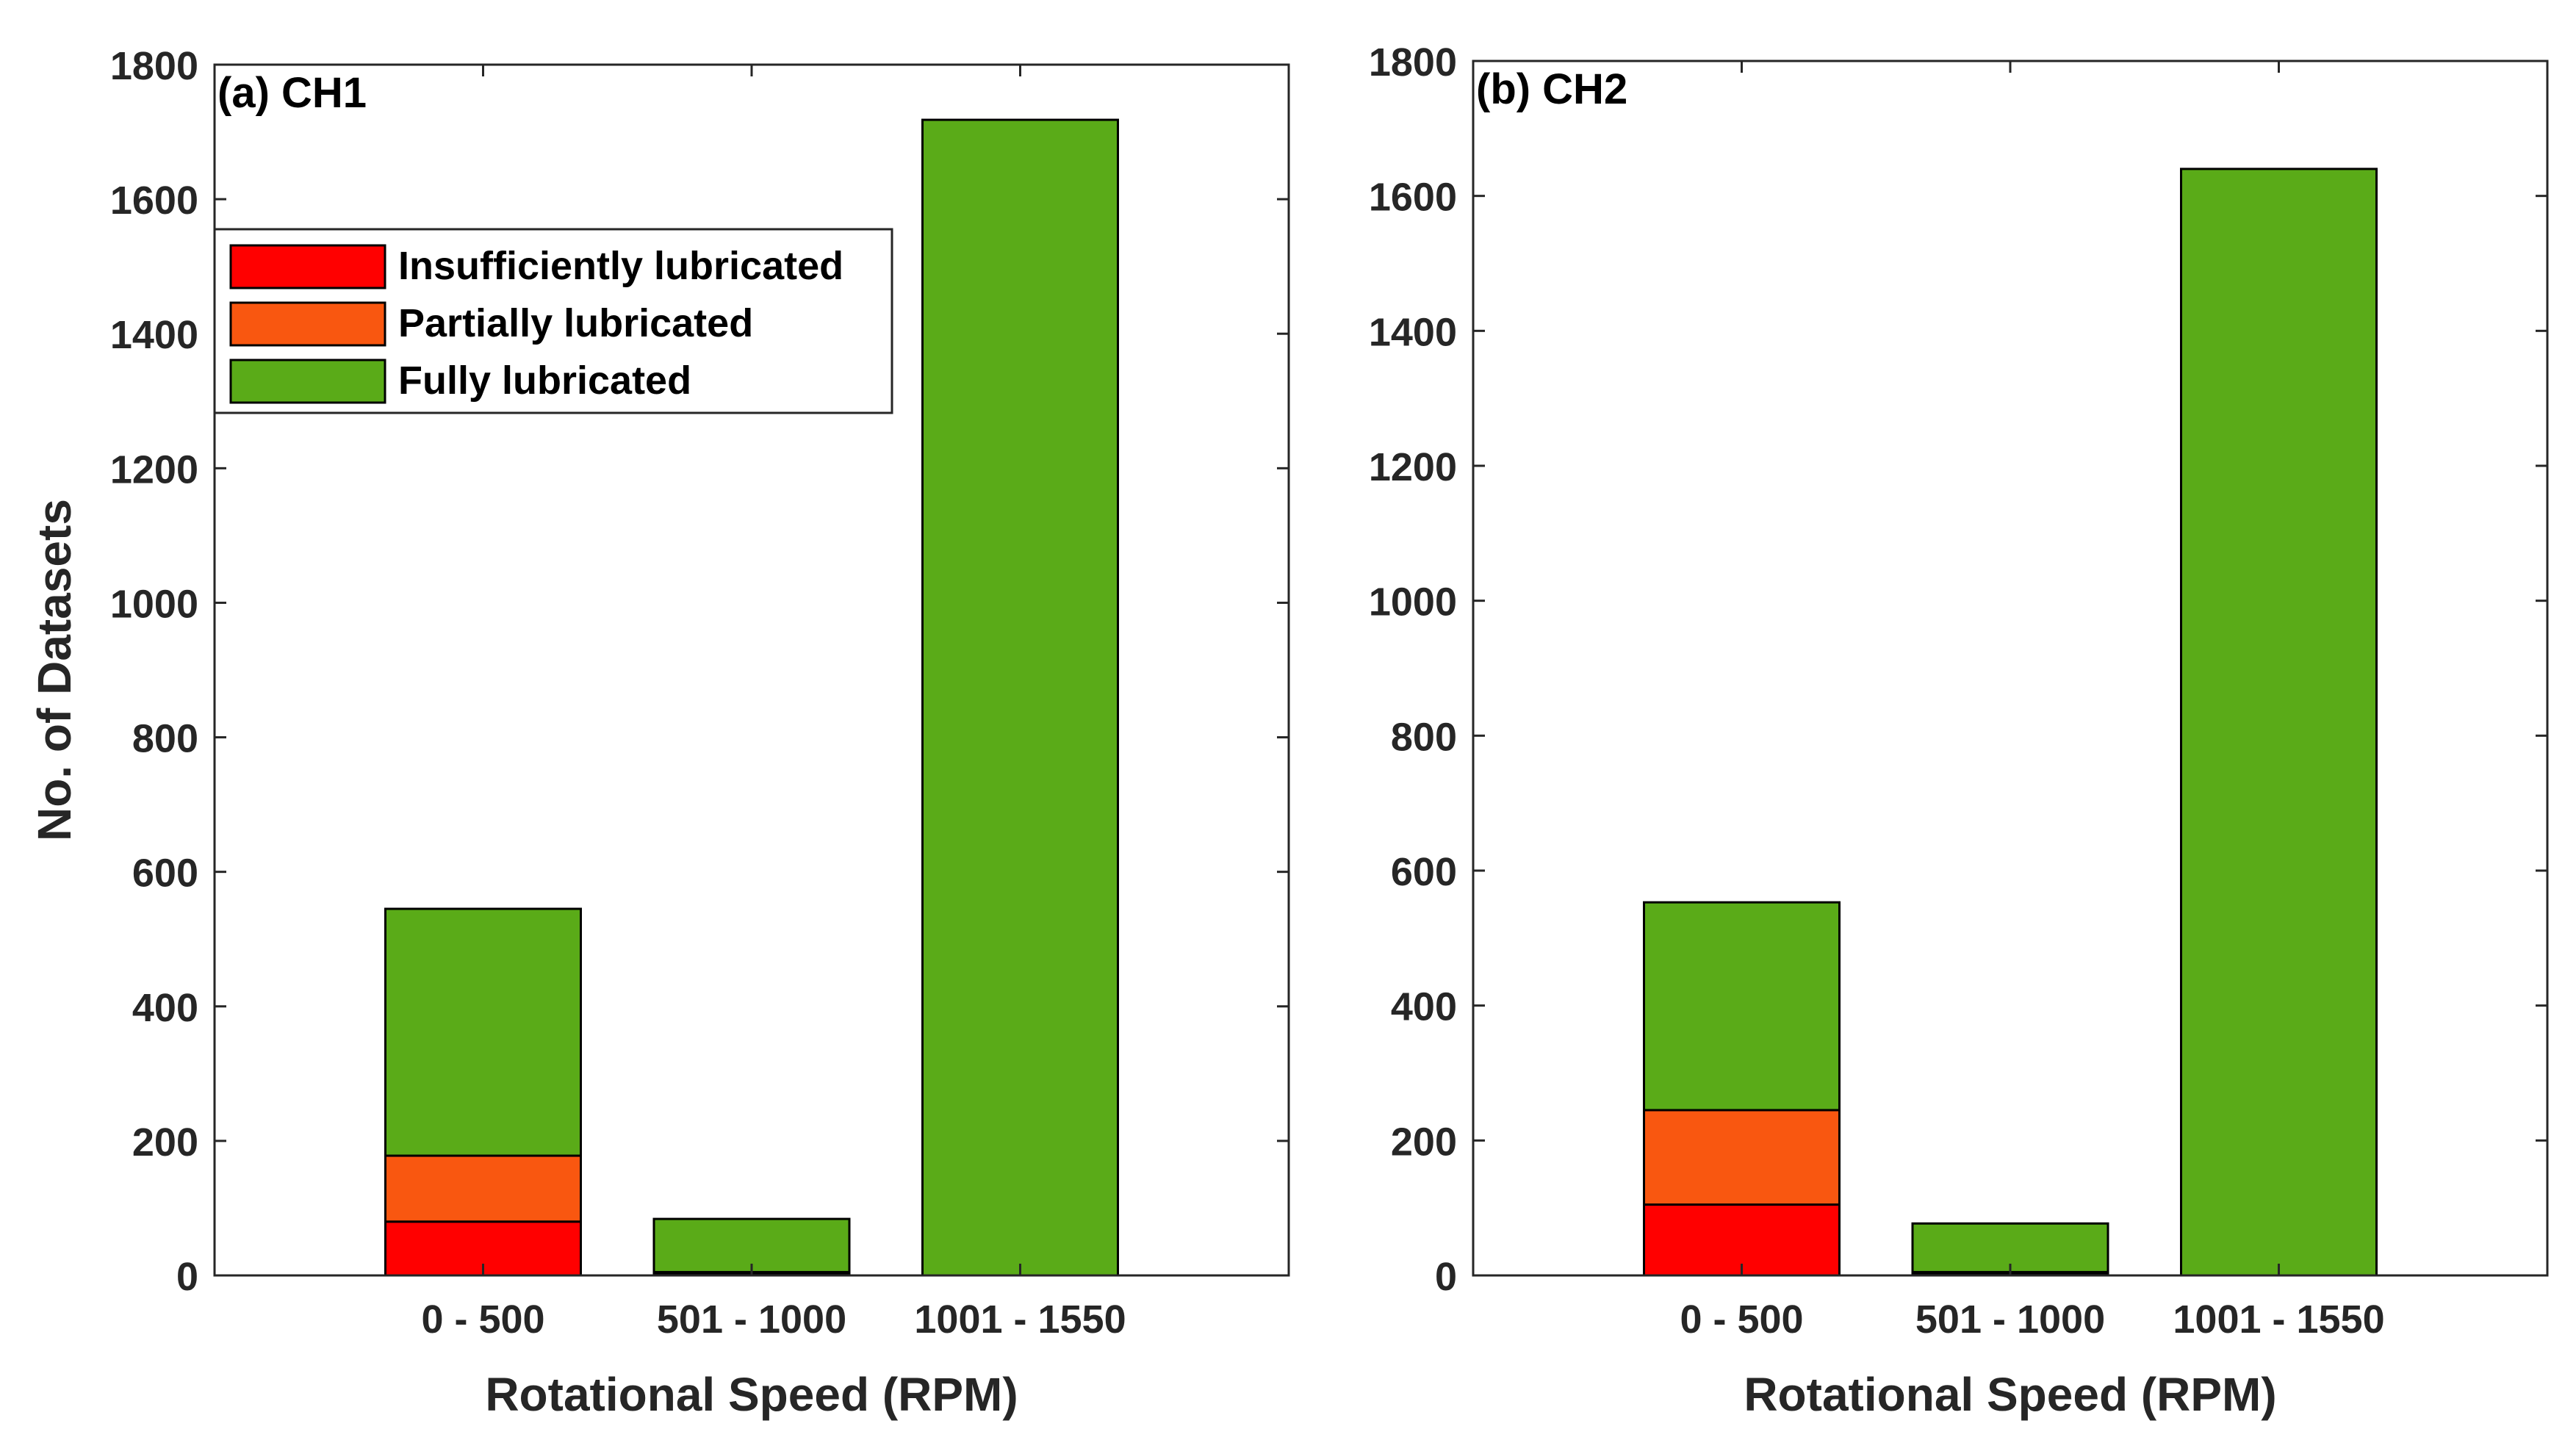  I want to click on y-axis-label: No. of Datasets, so click(55, 670).